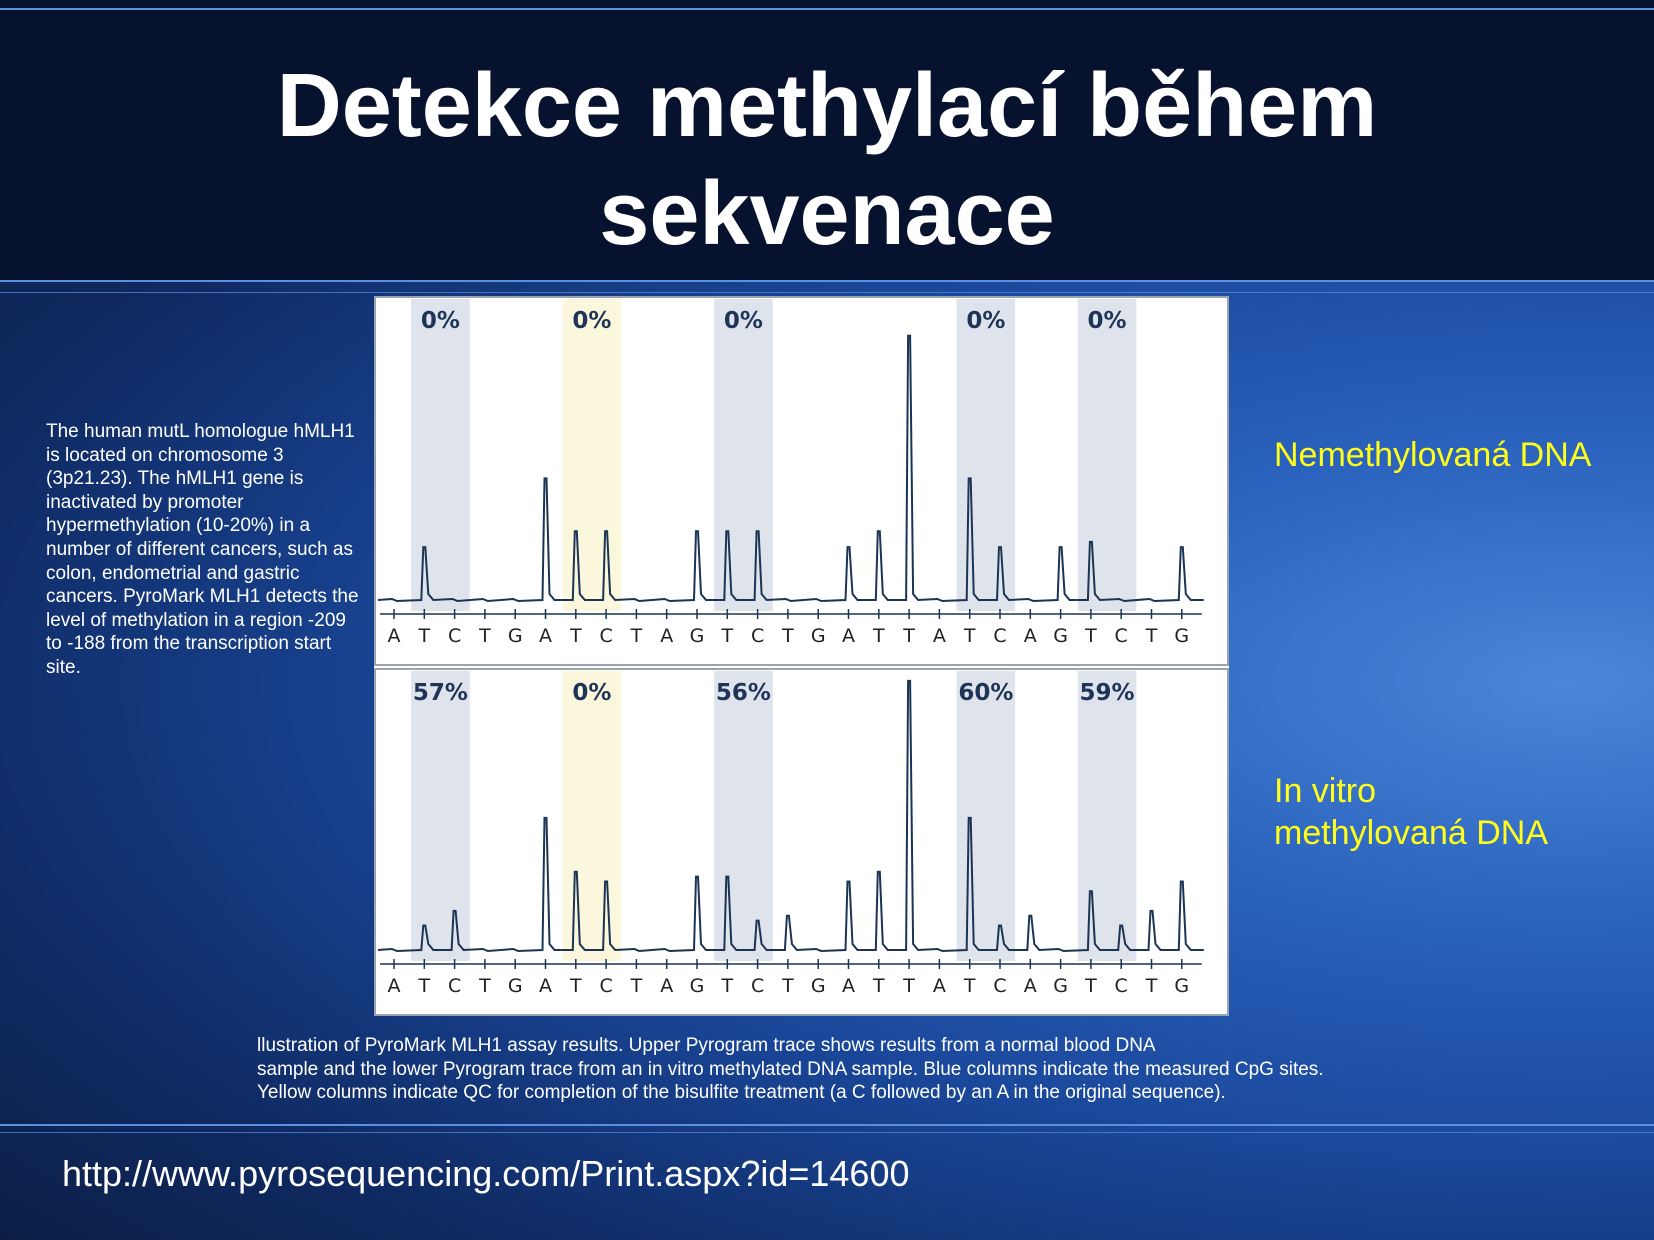 This screenshot has height=1240, width=1654. Describe the element at coordinates (827, 106) in the screenshot. I see `title-line-1: Detekce methylací během` at that location.